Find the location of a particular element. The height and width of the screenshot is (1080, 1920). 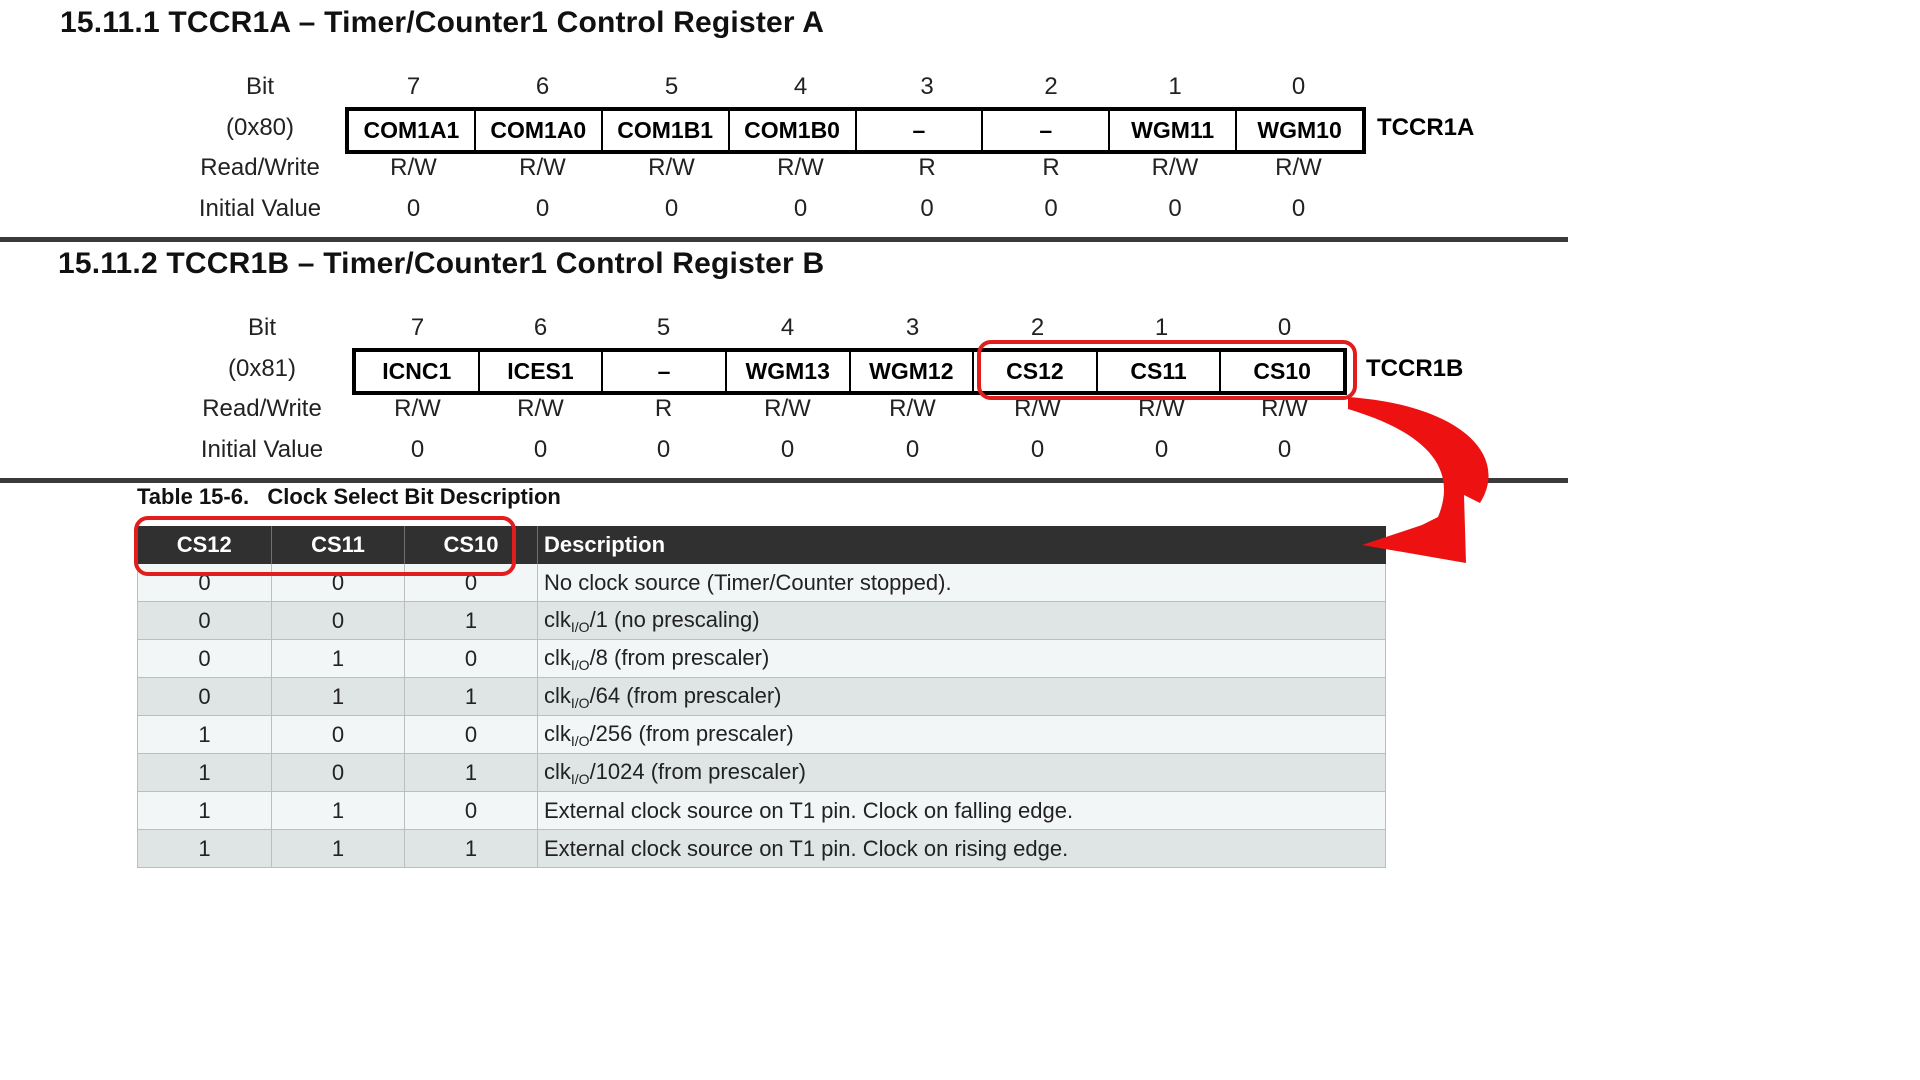

register-name: TCCR1B is located at coordinates (1415, 368).